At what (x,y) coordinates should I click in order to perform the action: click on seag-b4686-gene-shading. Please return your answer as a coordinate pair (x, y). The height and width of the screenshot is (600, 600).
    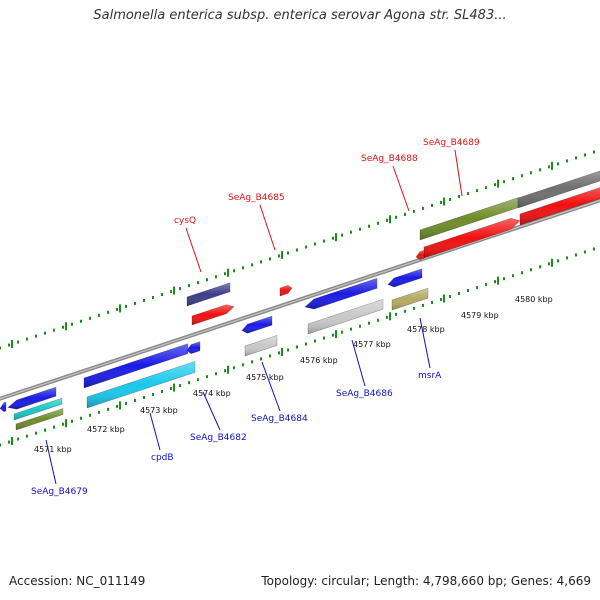
    Looking at the image, I should click on (341, 294).